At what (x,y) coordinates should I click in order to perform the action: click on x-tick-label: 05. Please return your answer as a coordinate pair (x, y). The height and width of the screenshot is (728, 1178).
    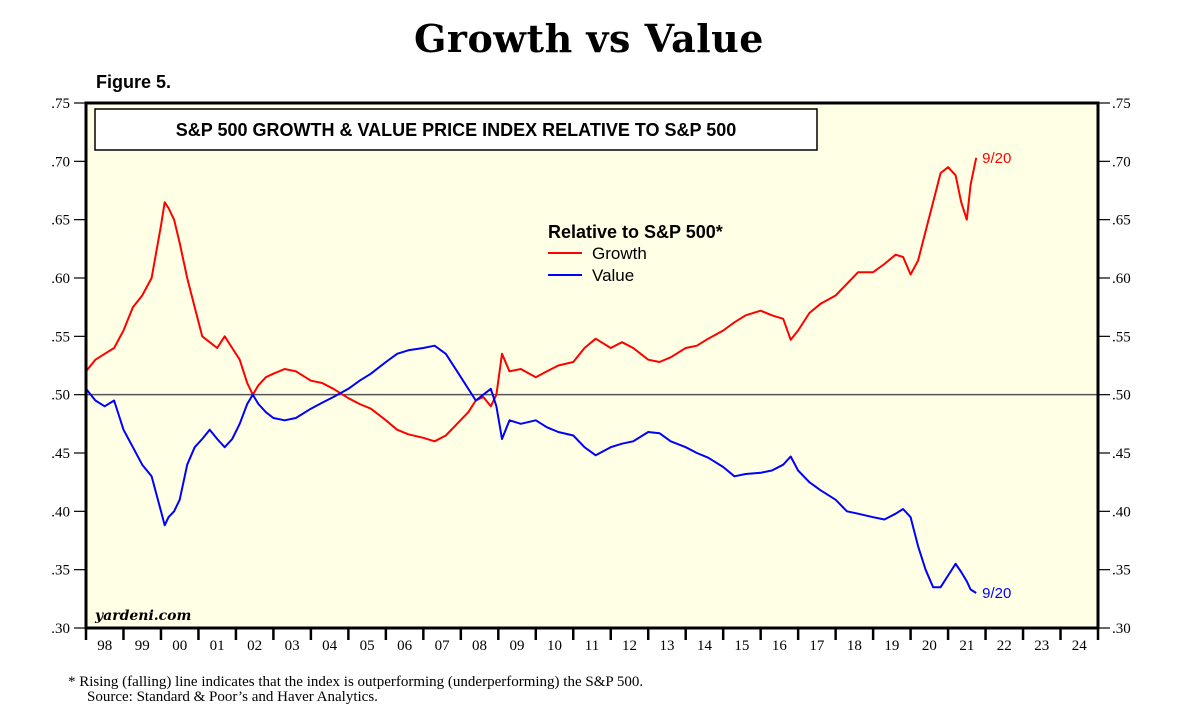
    Looking at the image, I should click on (367, 646).